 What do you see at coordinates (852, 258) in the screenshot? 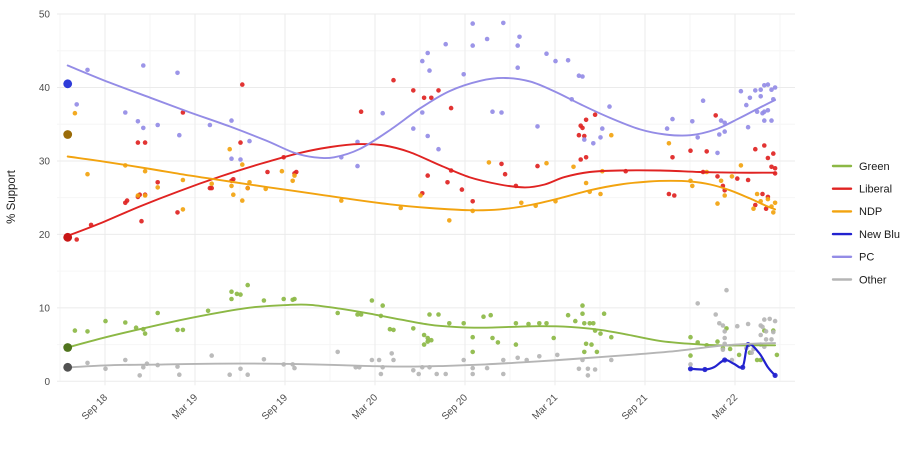
I see `legend-item-pc: PC` at bounding box center [852, 258].